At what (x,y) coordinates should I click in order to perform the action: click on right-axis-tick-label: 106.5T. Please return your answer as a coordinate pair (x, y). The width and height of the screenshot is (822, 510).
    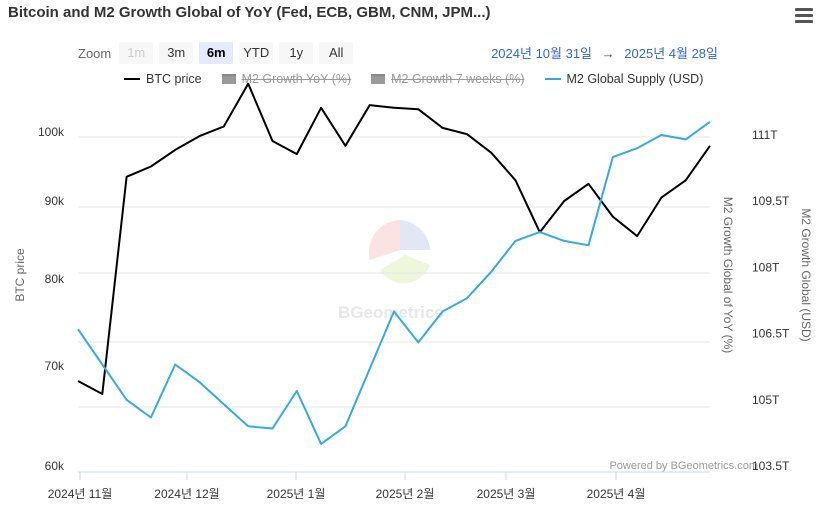
    Looking at the image, I should click on (771, 334).